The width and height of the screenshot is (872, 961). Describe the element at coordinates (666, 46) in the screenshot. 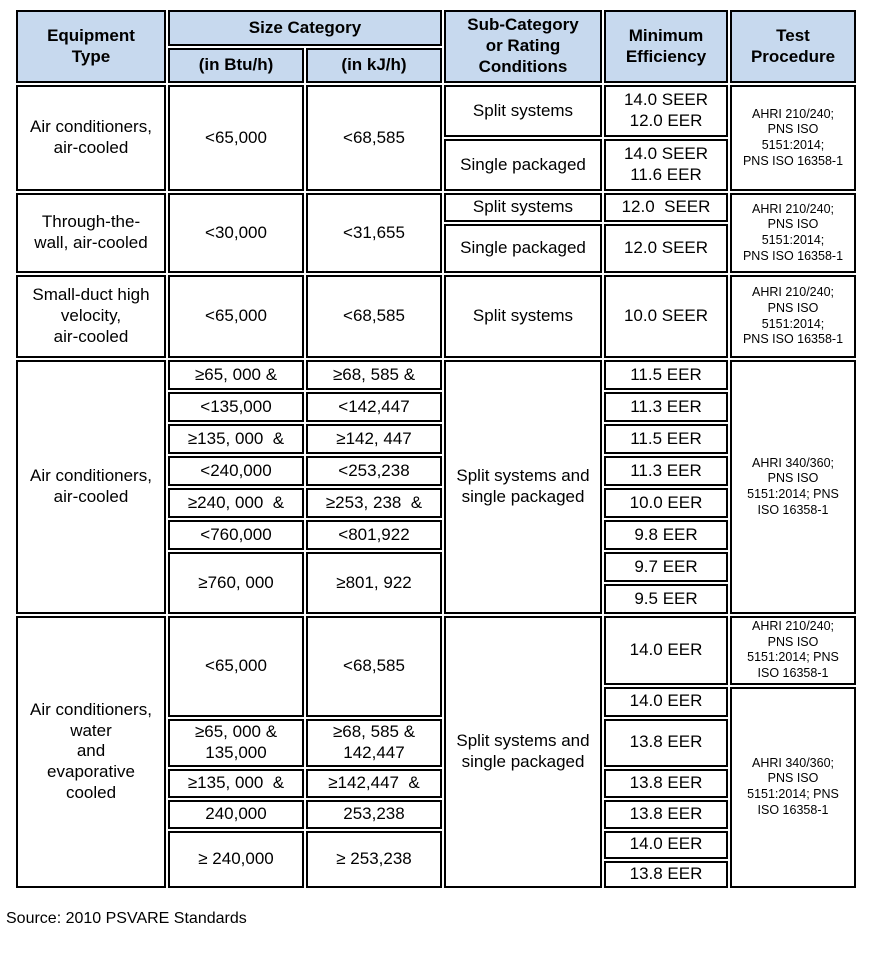

I see `col-header-minimum-efficiency: Minimum Efficiency` at that location.